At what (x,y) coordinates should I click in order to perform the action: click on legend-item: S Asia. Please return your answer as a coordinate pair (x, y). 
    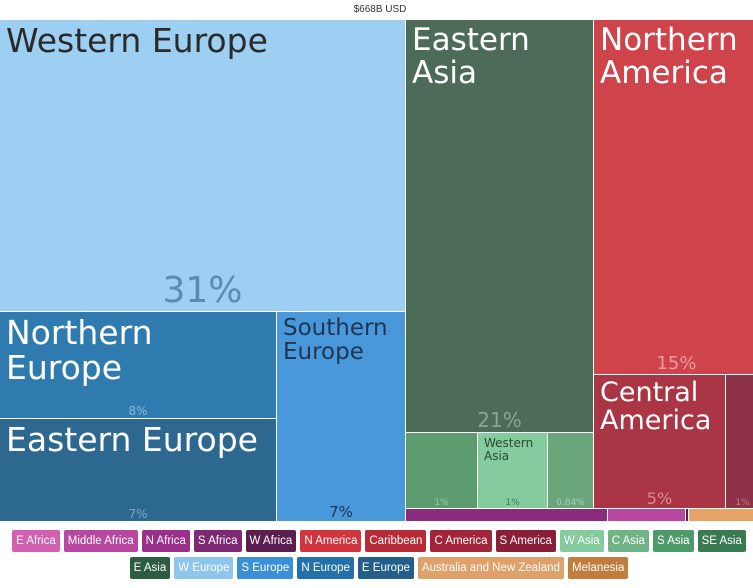
    Looking at the image, I should click on (673, 541).